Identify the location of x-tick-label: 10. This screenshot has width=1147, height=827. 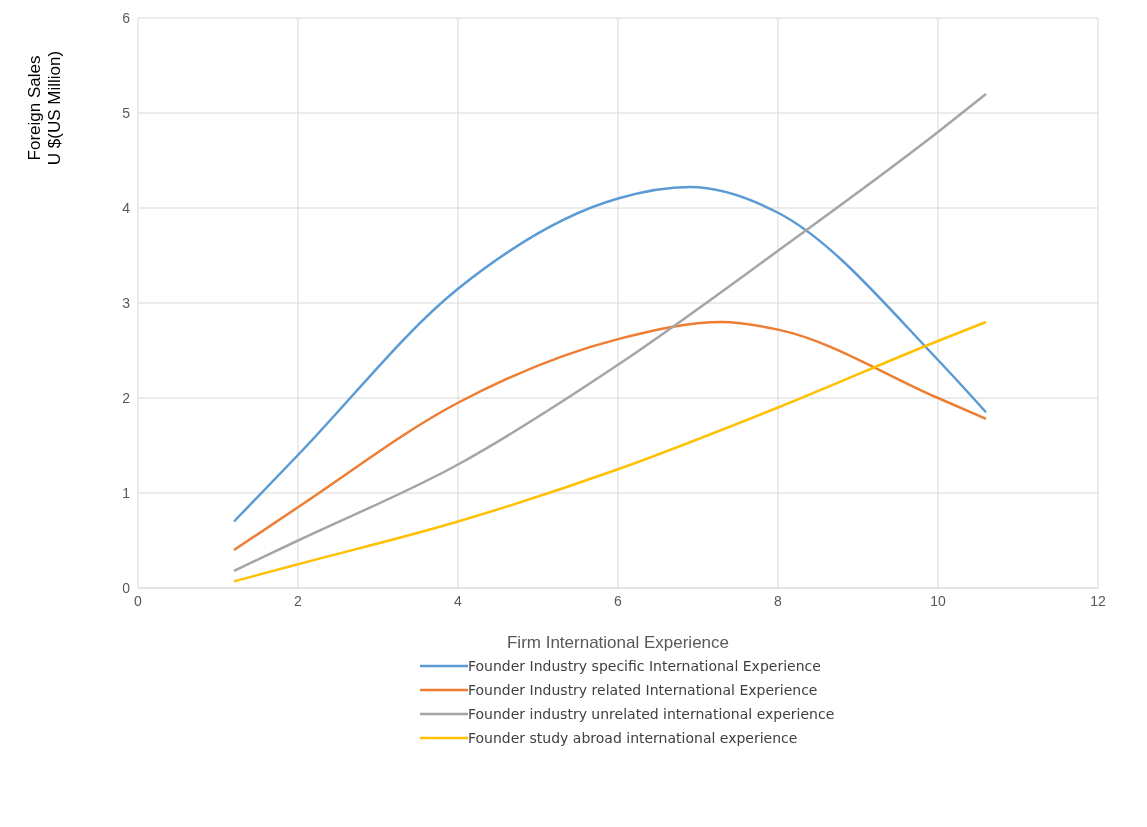
(938, 600).